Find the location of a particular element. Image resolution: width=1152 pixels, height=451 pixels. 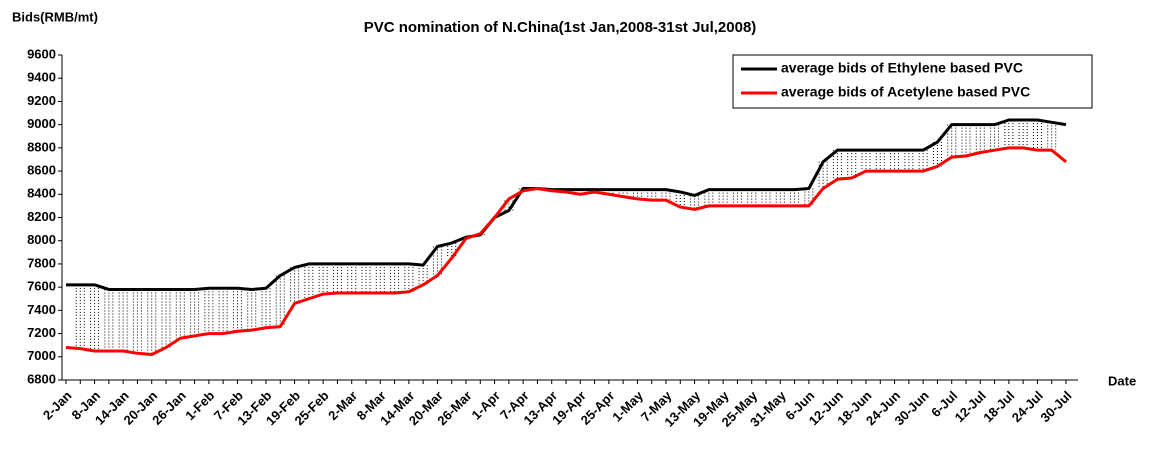

legend-label: average bids of Ethylene based PVC is located at coordinates (902, 68).